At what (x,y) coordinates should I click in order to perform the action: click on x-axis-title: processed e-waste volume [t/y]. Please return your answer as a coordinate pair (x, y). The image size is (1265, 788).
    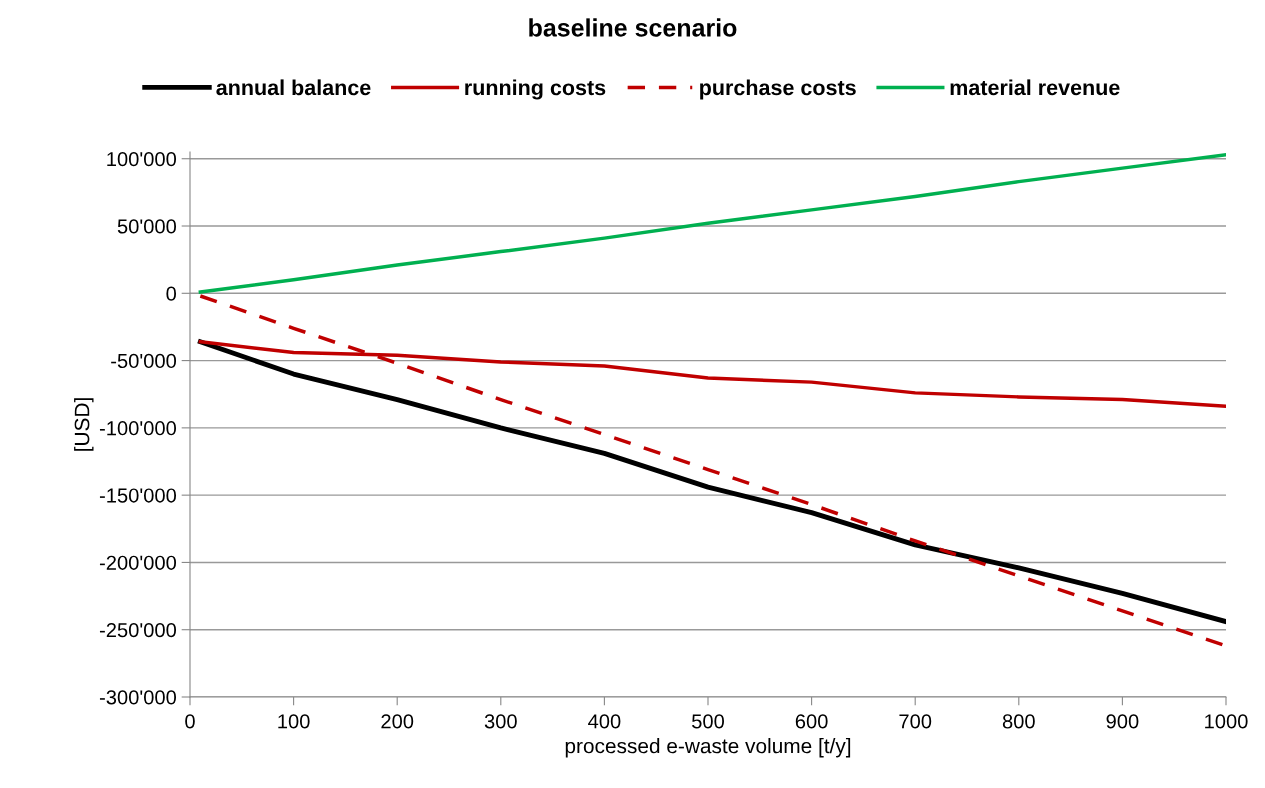
    Looking at the image, I should click on (708, 748).